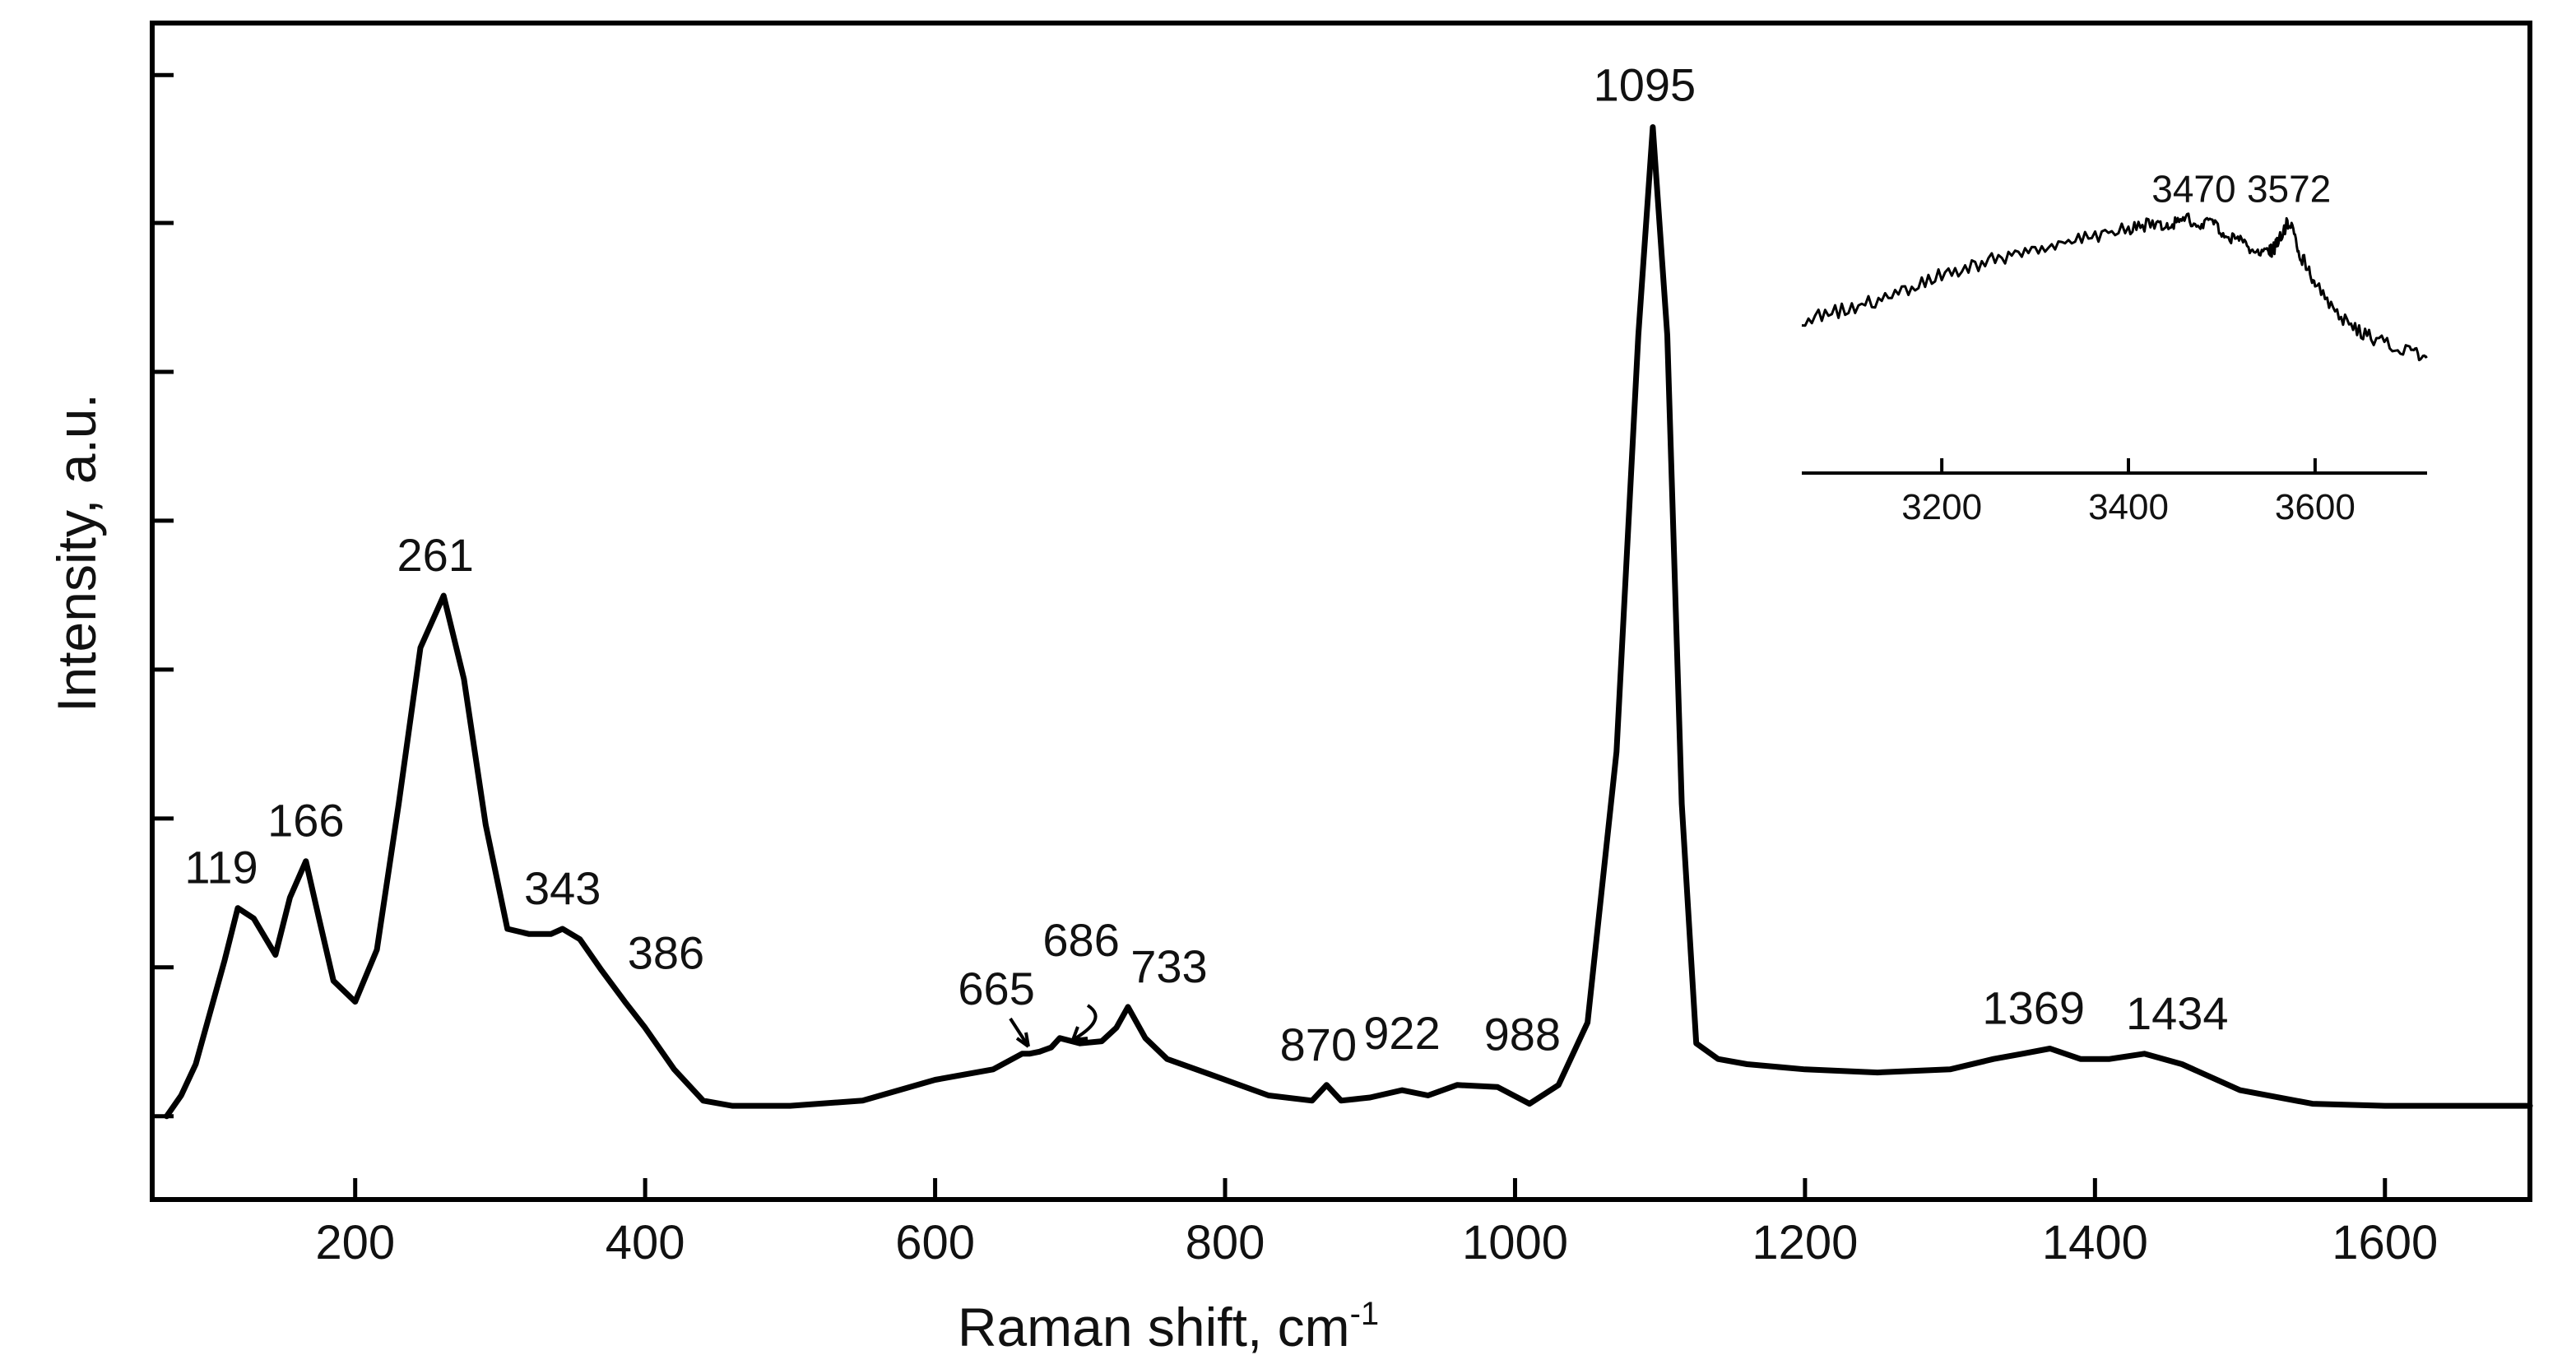  What do you see at coordinates (2315, 507) in the screenshot?
I see `inset-x-tick-label: 3600` at bounding box center [2315, 507].